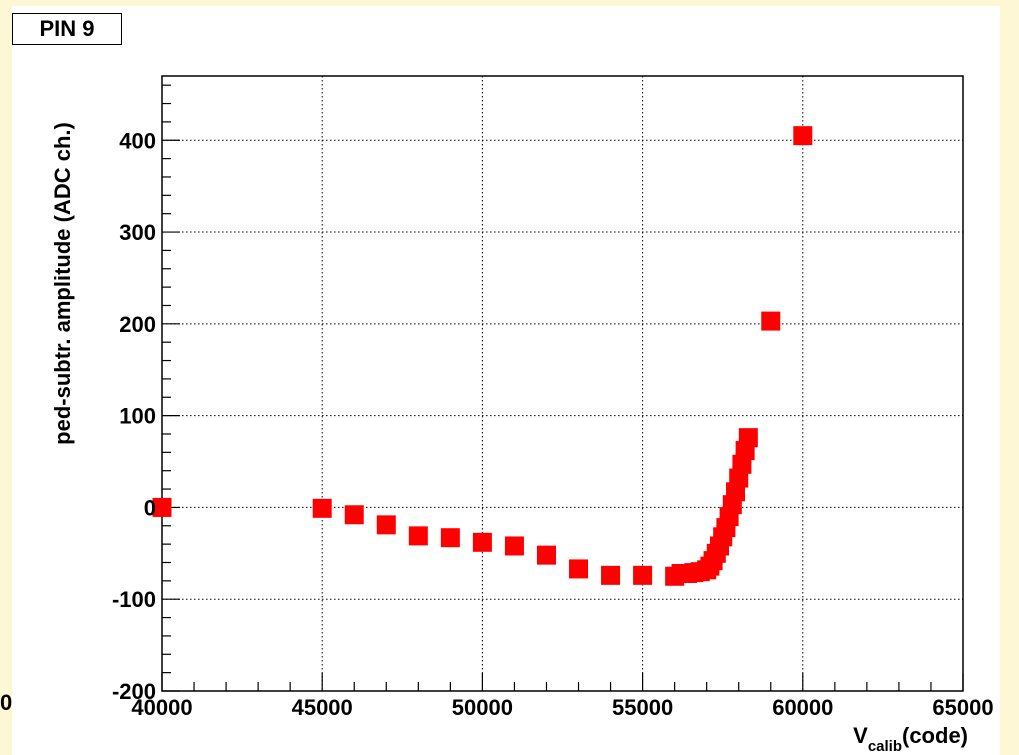 The image size is (1019, 755). I want to click on y-tick-label: 300, so click(137, 232).